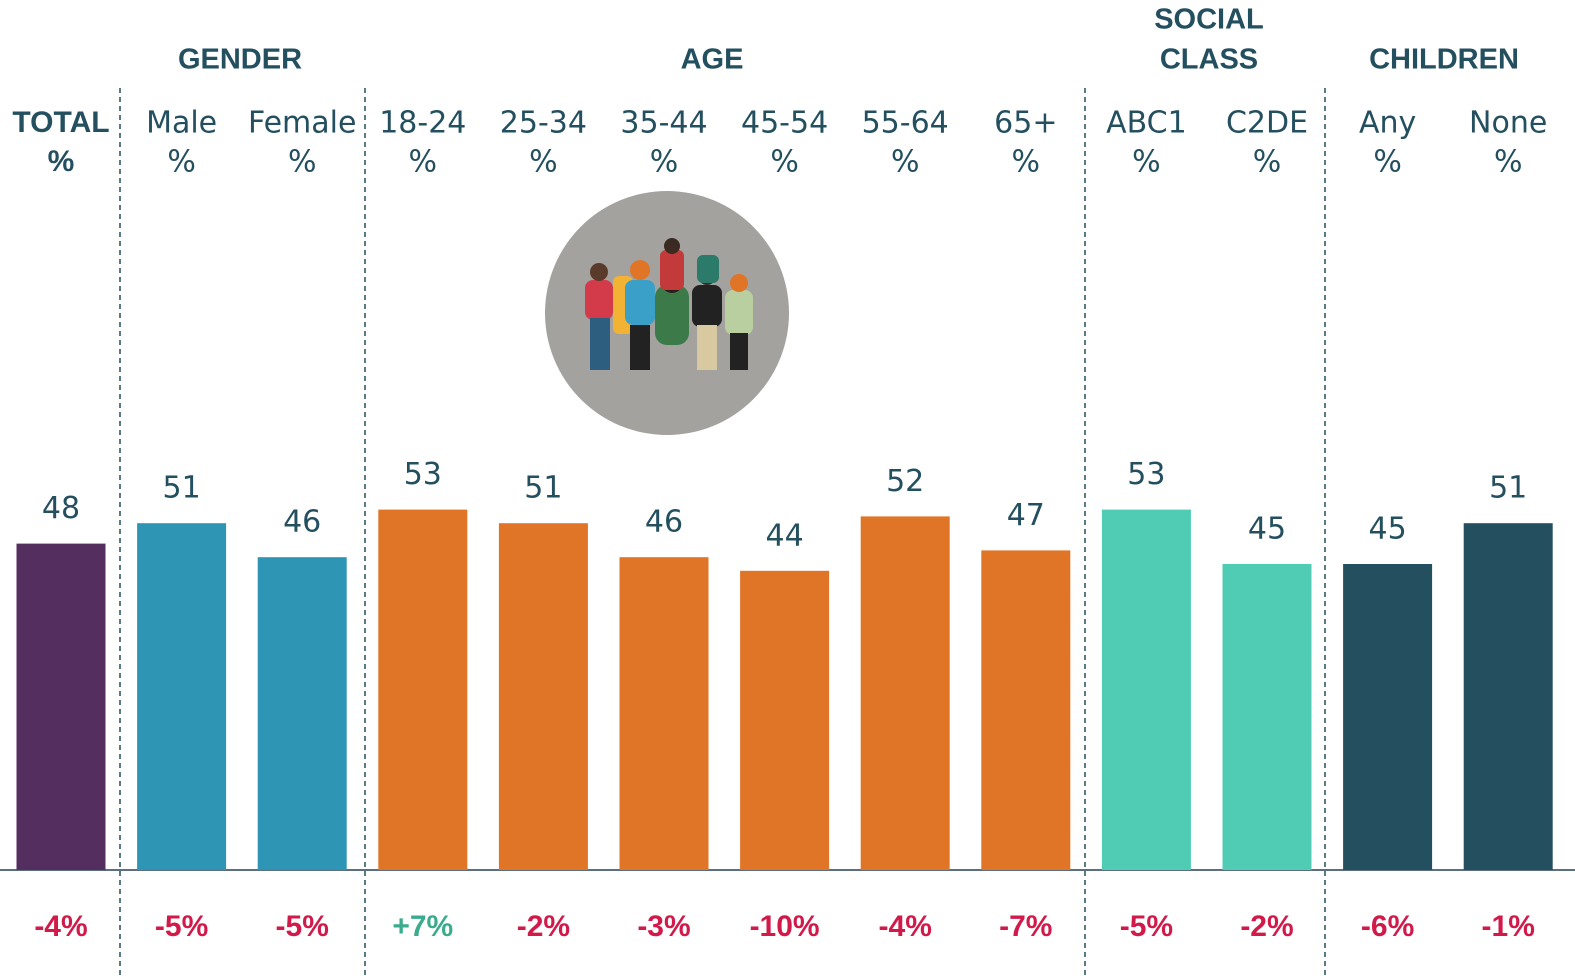 The width and height of the screenshot is (1575, 976). What do you see at coordinates (181, 123) in the screenshot?
I see `category-label: Male` at bounding box center [181, 123].